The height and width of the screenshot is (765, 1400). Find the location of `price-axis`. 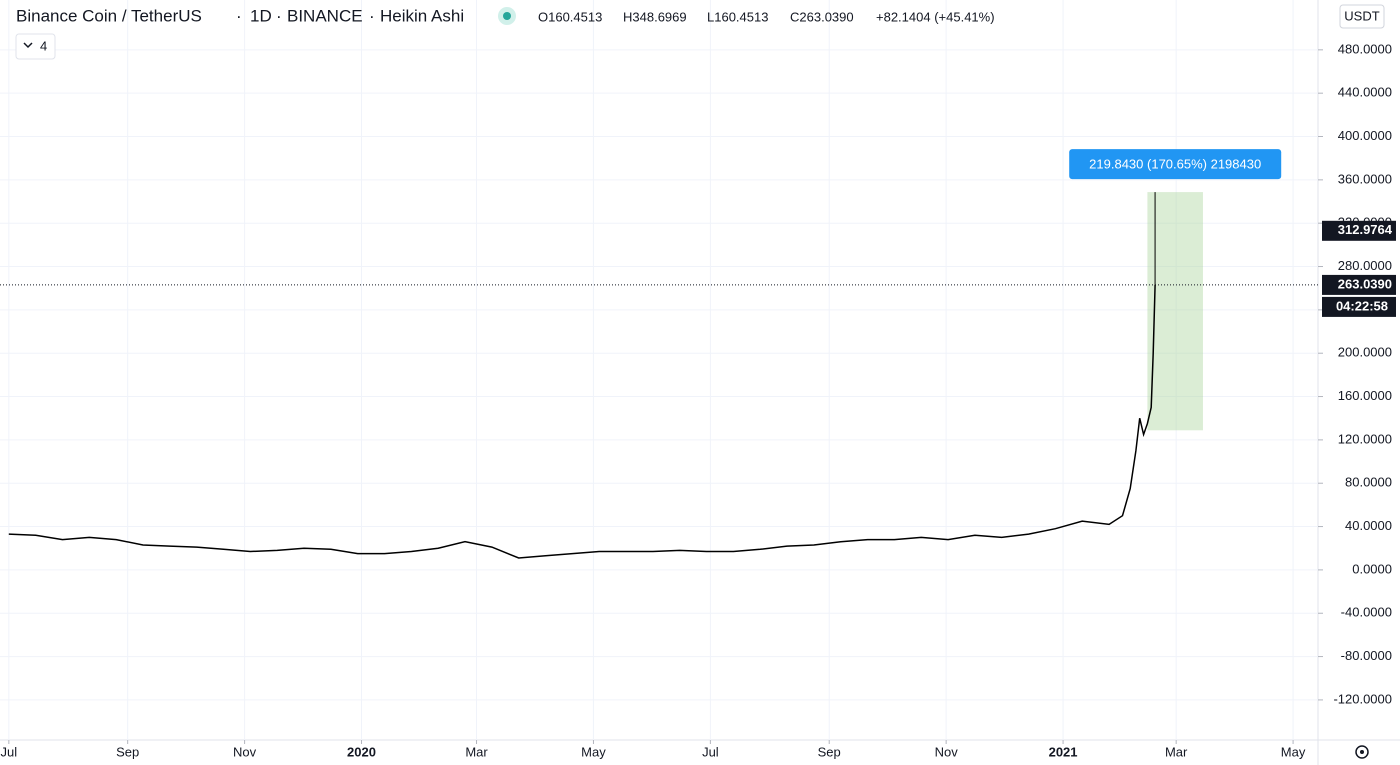

price-axis is located at coordinates (1359, 382).